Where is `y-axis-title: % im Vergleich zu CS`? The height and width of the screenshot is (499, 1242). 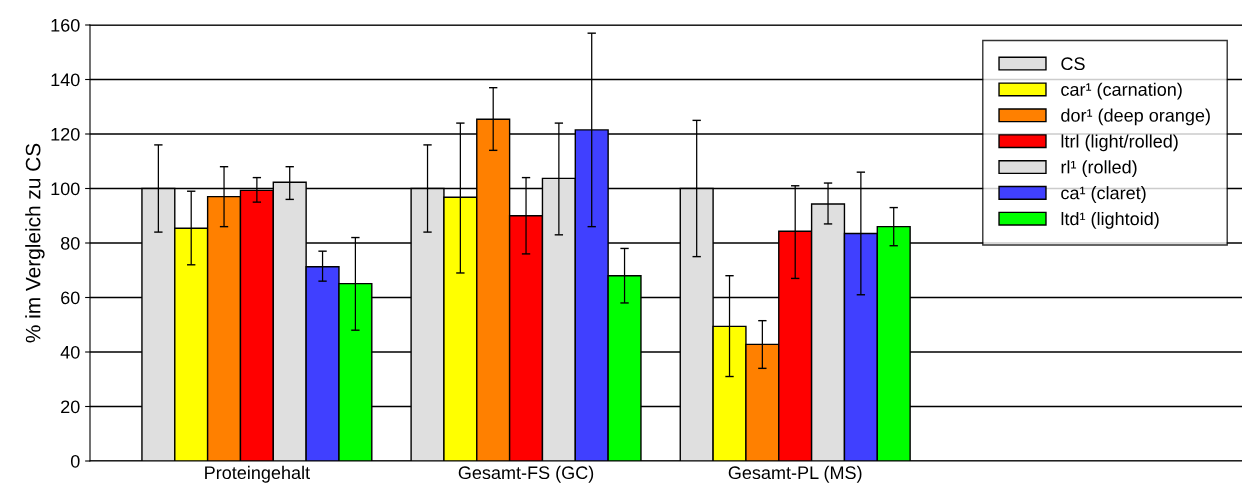 y-axis-title: % im Vergleich zu CS is located at coordinates (35, 243).